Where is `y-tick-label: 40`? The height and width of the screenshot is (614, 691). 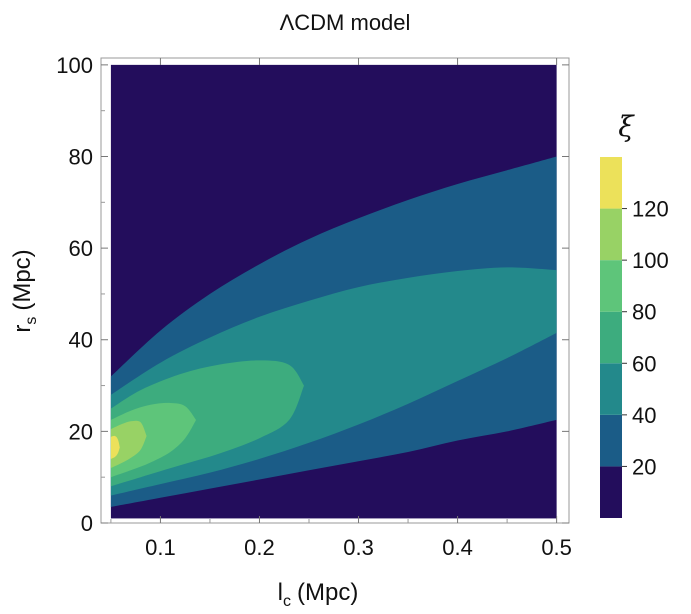
y-tick-label: 40 is located at coordinates (81, 340).